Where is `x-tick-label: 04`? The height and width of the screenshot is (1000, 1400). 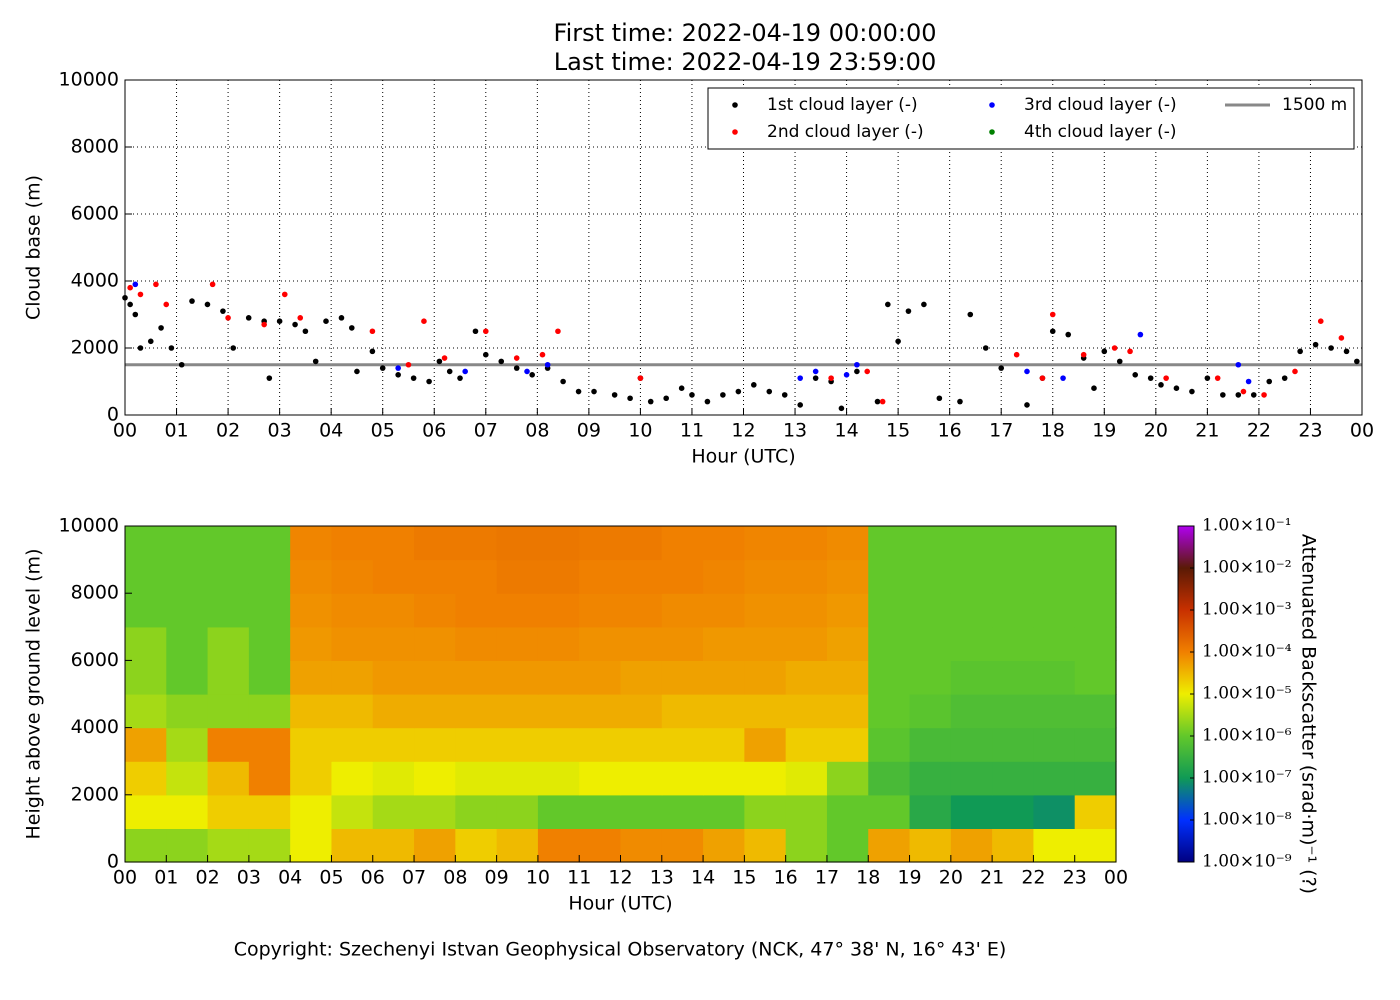
x-tick-label: 04 is located at coordinates (290, 878).